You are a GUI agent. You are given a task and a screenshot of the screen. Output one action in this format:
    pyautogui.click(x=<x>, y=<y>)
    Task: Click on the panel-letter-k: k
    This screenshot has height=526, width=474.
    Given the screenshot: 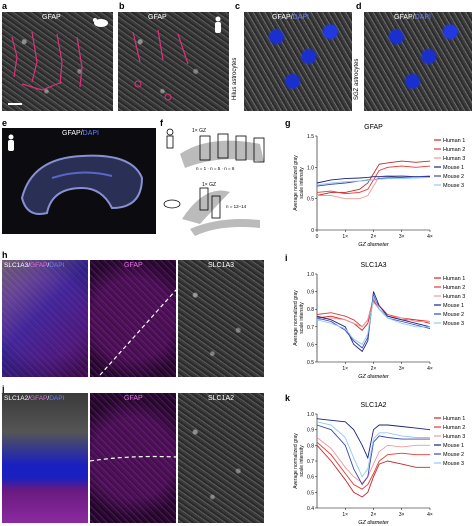 What is the action you would take?
    pyautogui.click(x=288, y=398)
    